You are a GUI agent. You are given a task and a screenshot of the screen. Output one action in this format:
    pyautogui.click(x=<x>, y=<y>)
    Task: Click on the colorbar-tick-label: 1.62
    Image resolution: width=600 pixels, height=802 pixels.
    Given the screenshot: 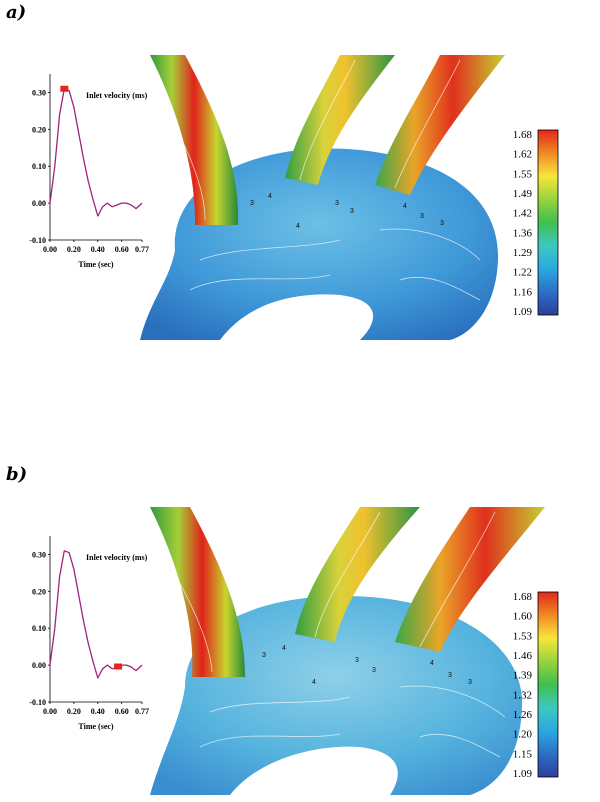 What is the action you would take?
    pyautogui.click(x=522, y=155)
    